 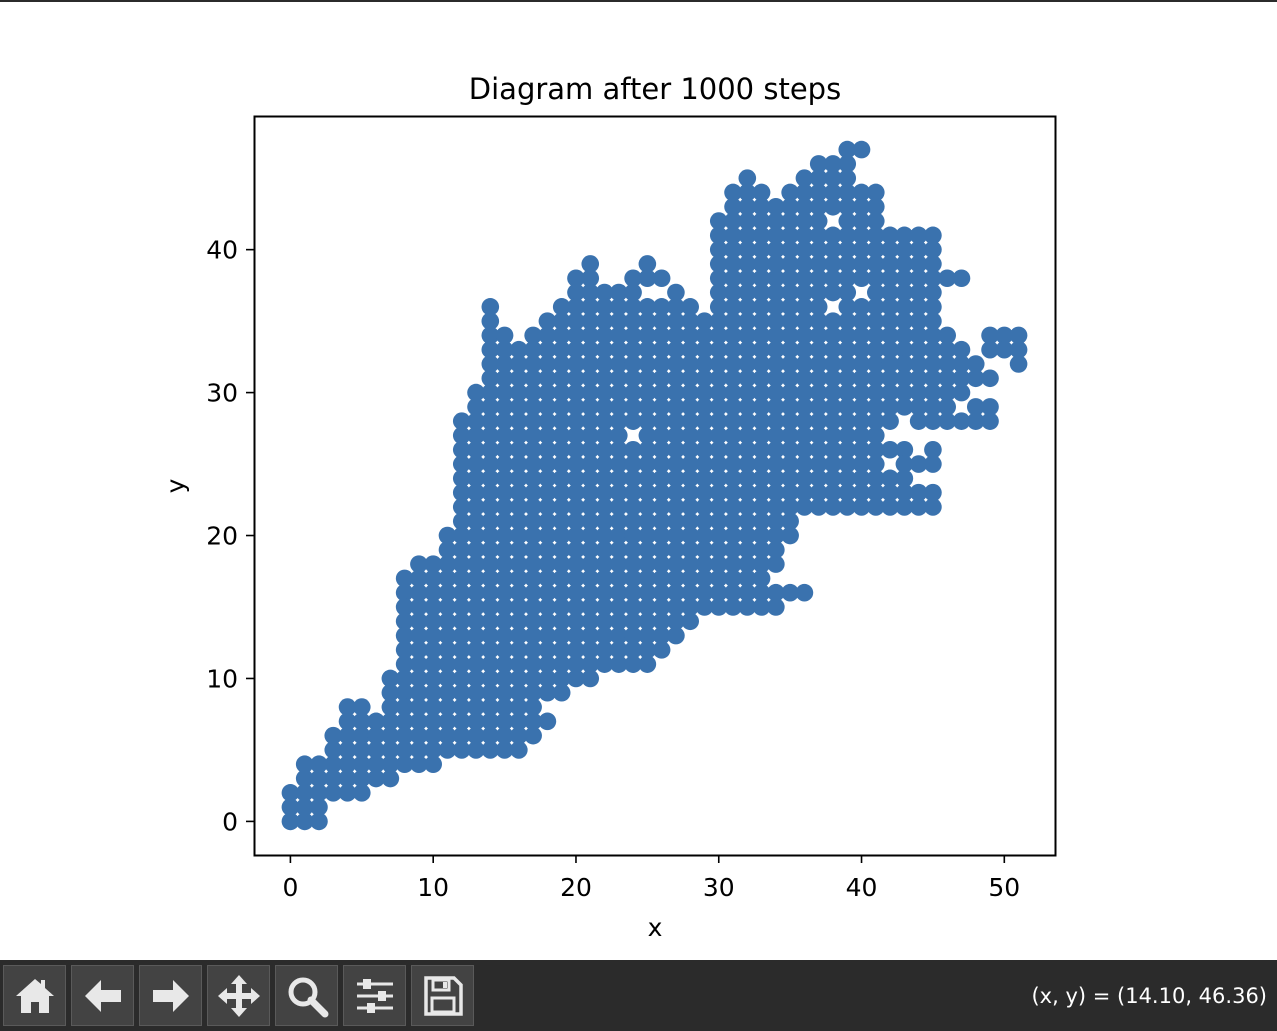 I want to click on configure-subplots-button, so click(x=374, y=995).